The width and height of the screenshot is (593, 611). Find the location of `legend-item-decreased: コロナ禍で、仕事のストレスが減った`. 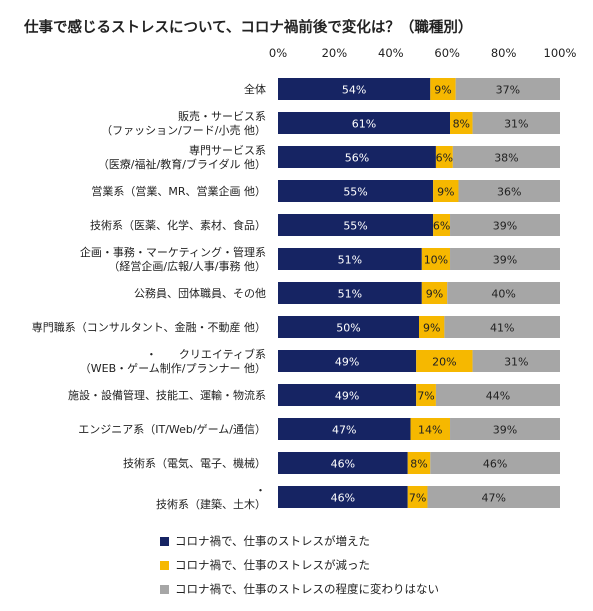

legend-item-decreased: コロナ禍で、仕事のストレスが減った is located at coordinates (375, 565).